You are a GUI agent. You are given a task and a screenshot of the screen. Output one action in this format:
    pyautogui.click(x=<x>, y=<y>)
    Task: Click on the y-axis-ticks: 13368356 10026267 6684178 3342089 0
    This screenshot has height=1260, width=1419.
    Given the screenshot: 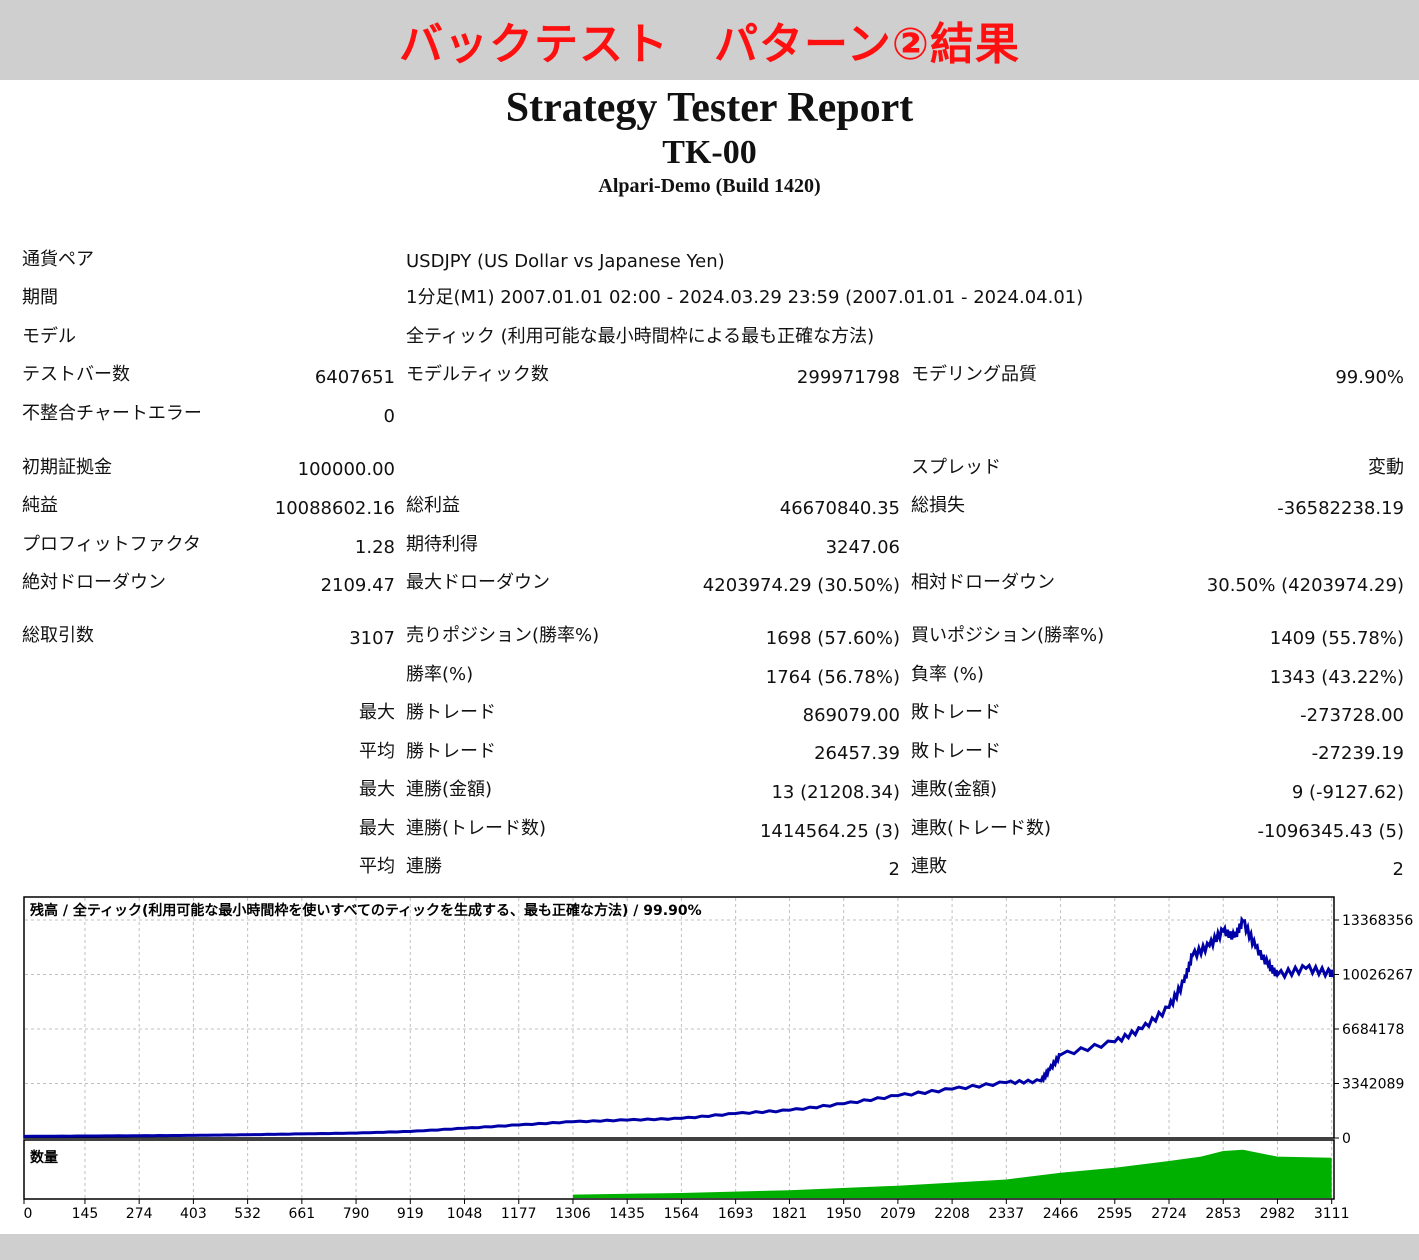 What is the action you would take?
    pyautogui.click(x=1373, y=1030)
    